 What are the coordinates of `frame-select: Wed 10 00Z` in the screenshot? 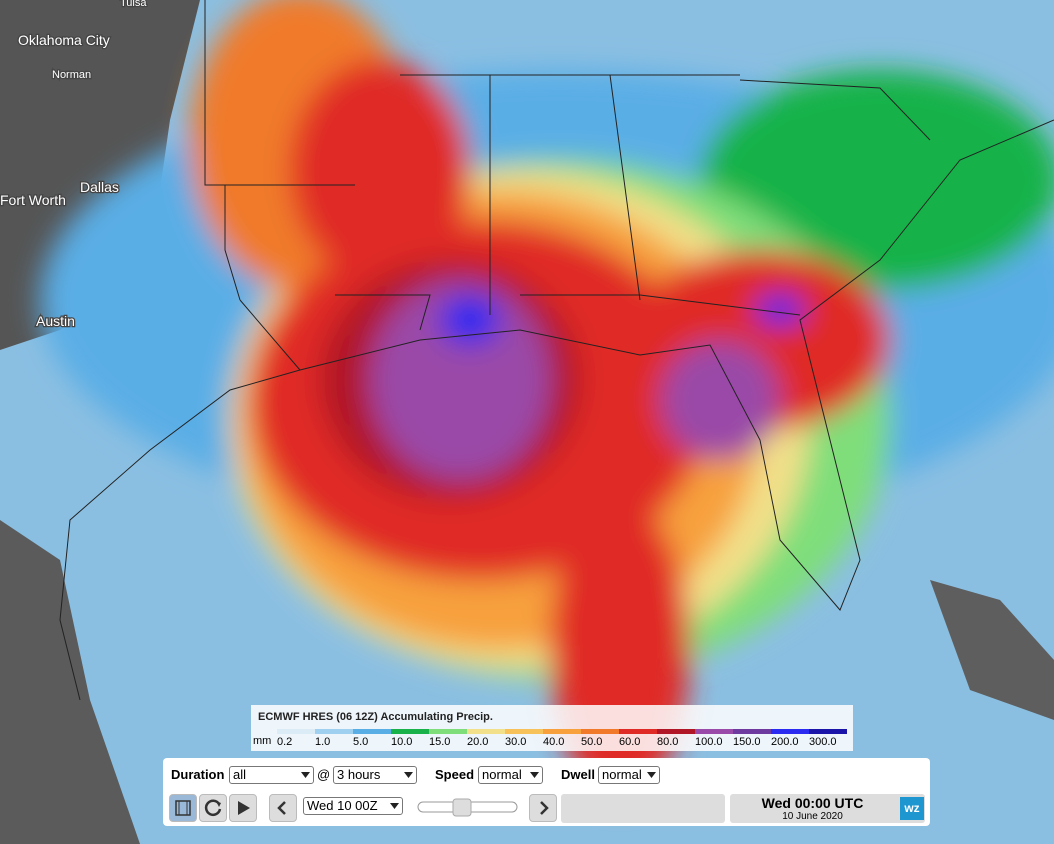 It's located at (353, 806).